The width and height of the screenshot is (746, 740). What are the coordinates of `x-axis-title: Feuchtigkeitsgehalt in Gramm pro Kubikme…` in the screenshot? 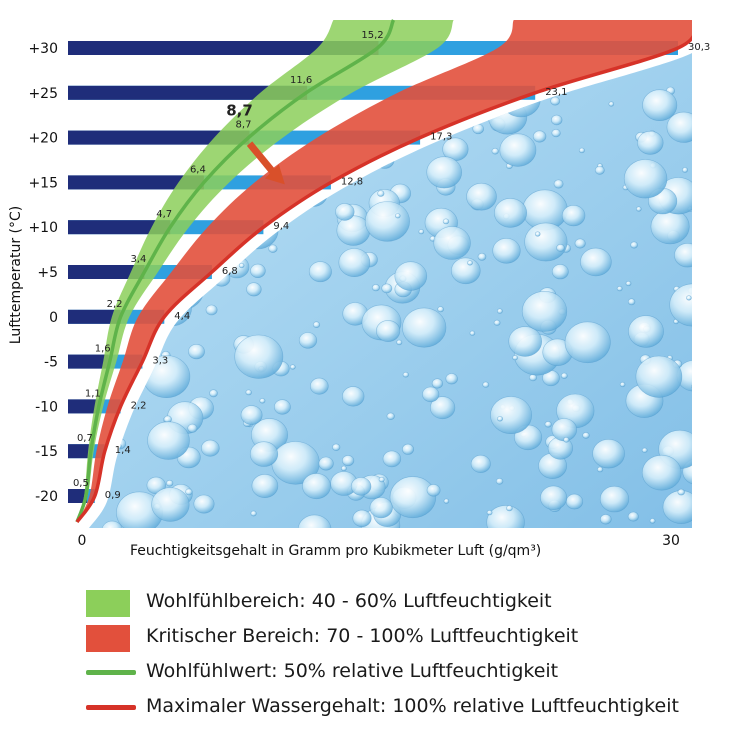 It's located at (335, 551).